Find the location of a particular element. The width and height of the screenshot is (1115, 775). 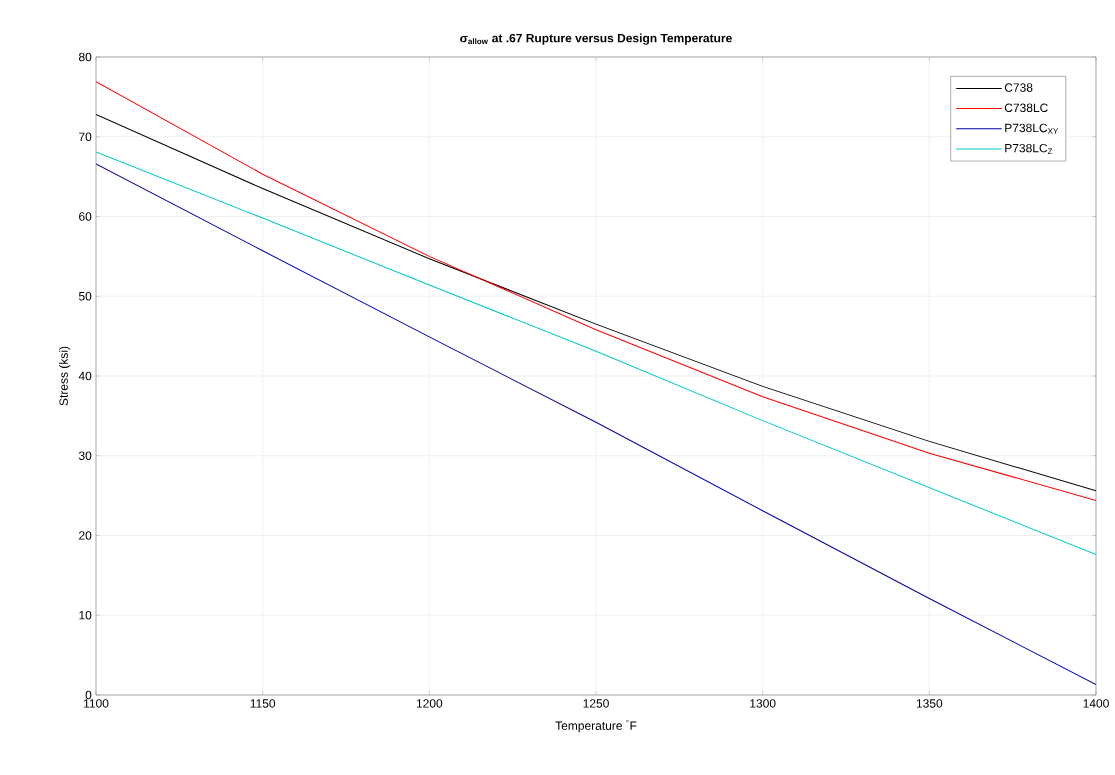

y-tick-label: 70 is located at coordinates (85, 136).